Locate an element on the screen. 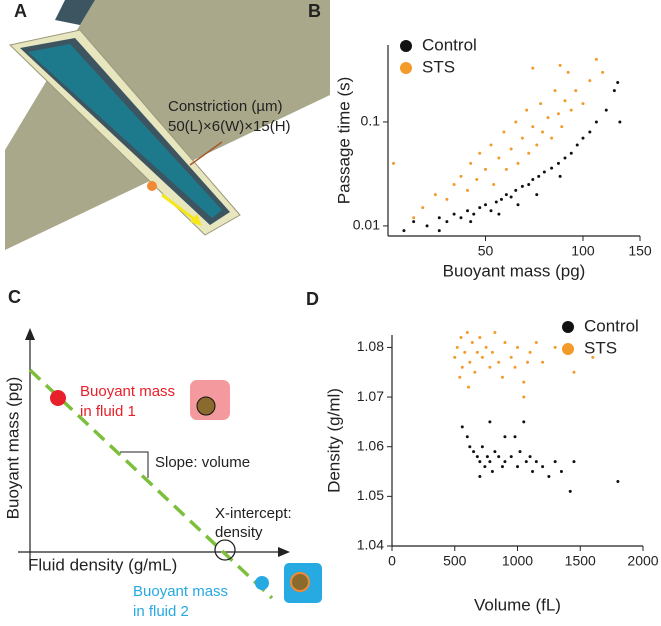  panel-label: D is located at coordinates (312, 299).